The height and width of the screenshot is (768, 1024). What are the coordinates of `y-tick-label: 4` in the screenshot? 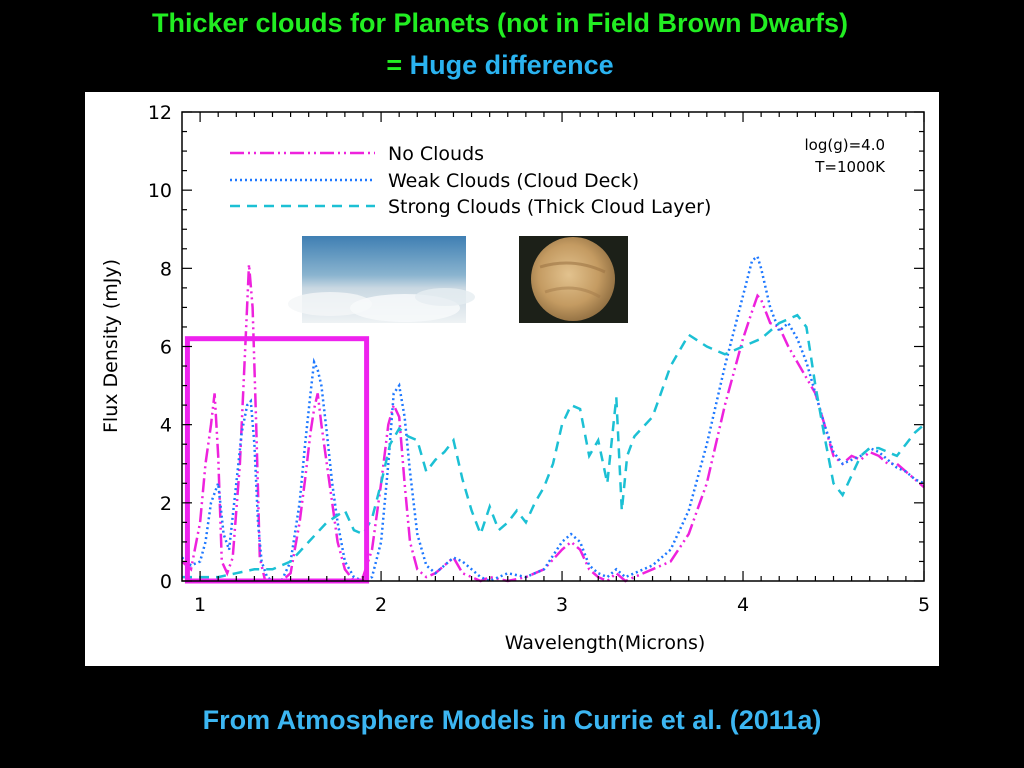 It's located at (166, 426).